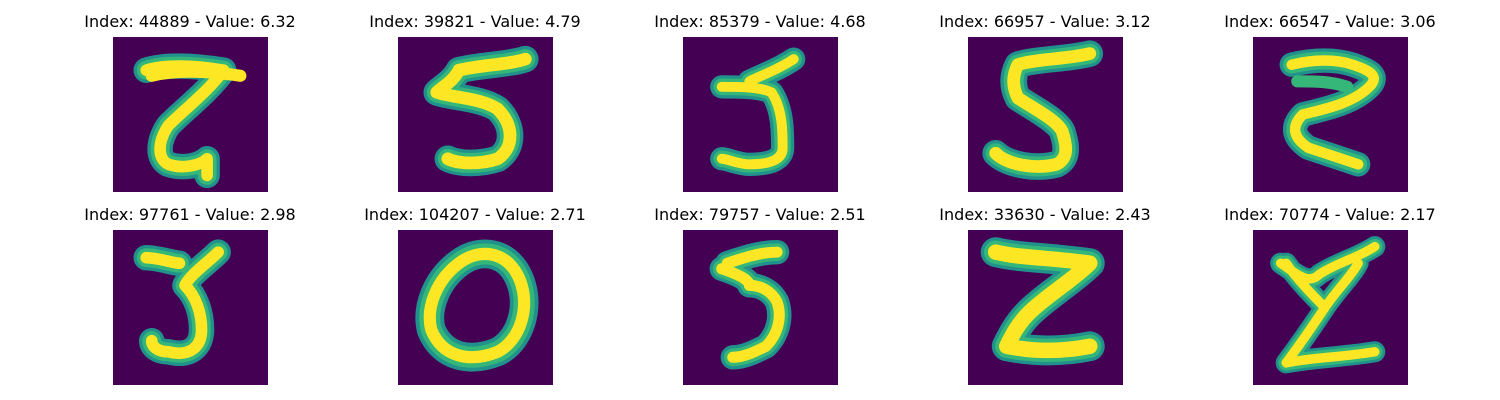 The width and height of the screenshot is (1500, 400). I want to click on panel-title: Index: 44889 - Value: 6.32, so click(190, 21).